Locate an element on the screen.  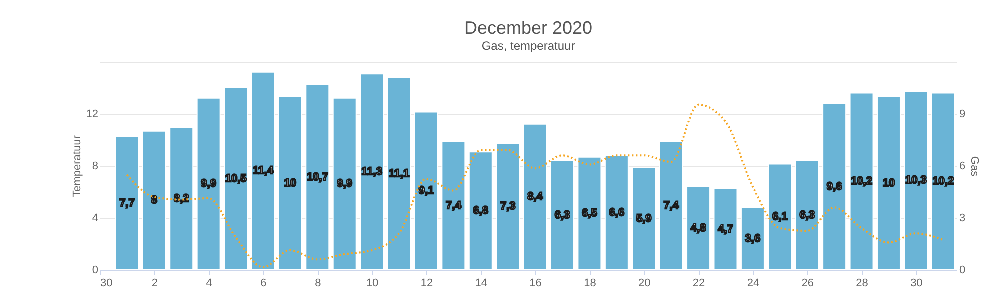
data-label: 8,4 is located at coordinates (536, 197).